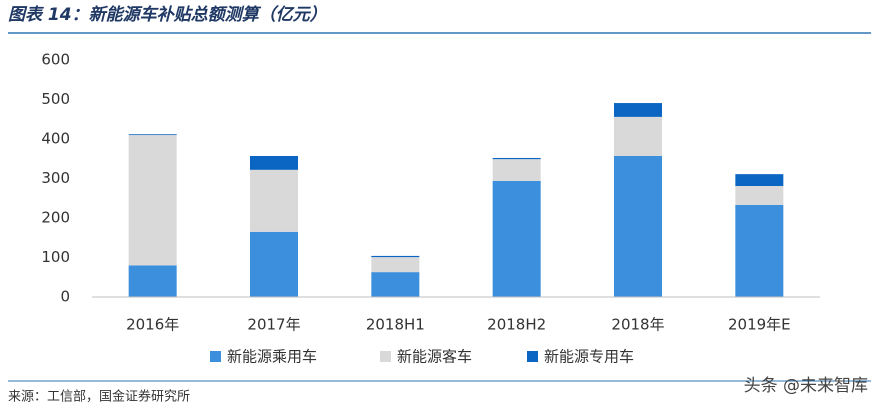 This screenshot has width=879, height=412. What do you see at coordinates (55, 257) in the screenshot?
I see `y-tick-label: 100` at bounding box center [55, 257].